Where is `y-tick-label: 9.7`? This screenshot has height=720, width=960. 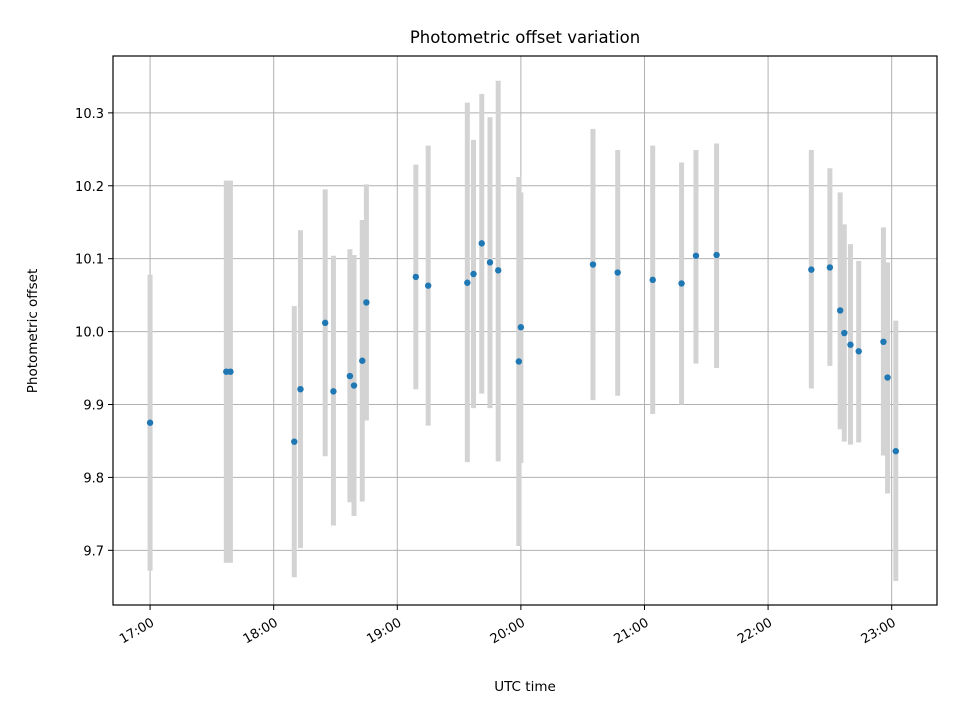 y-tick-label: 9.7 is located at coordinates (93, 551).